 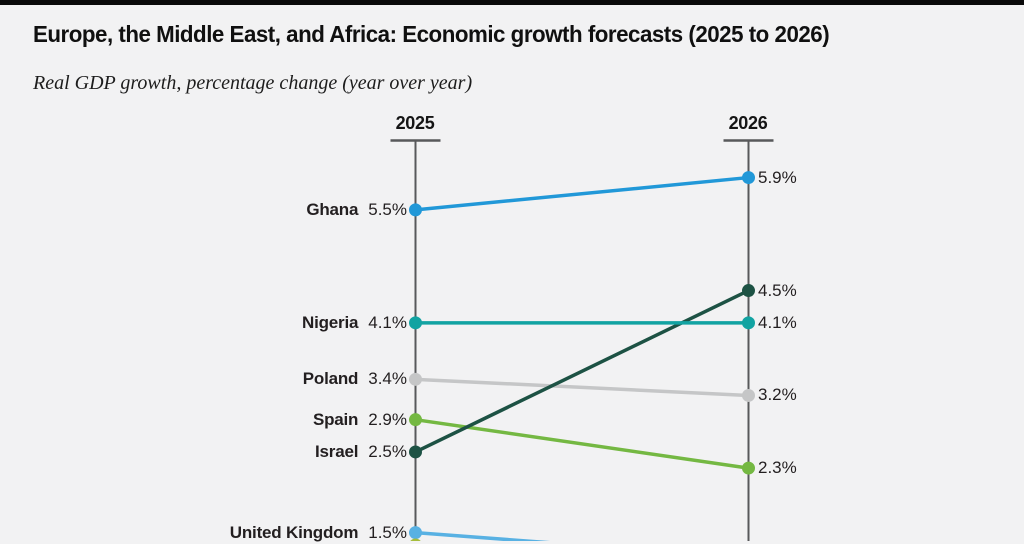 I want to click on country-name-ghana: Ghana, so click(x=332, y=209).